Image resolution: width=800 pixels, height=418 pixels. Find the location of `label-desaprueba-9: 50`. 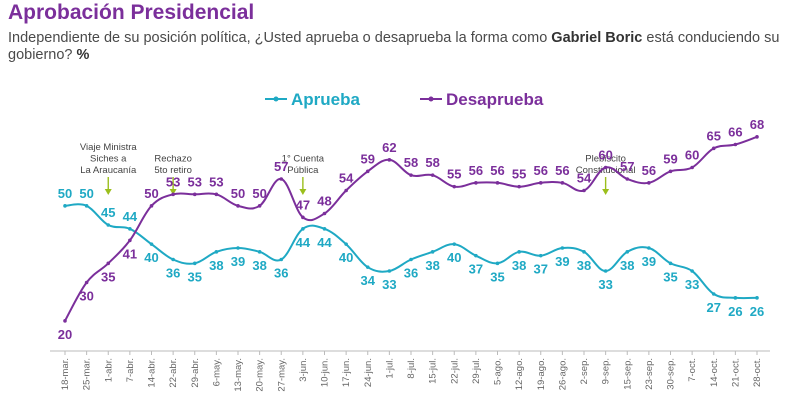

label-desaprueba-9: 50 is located at coordinates (259, 193).